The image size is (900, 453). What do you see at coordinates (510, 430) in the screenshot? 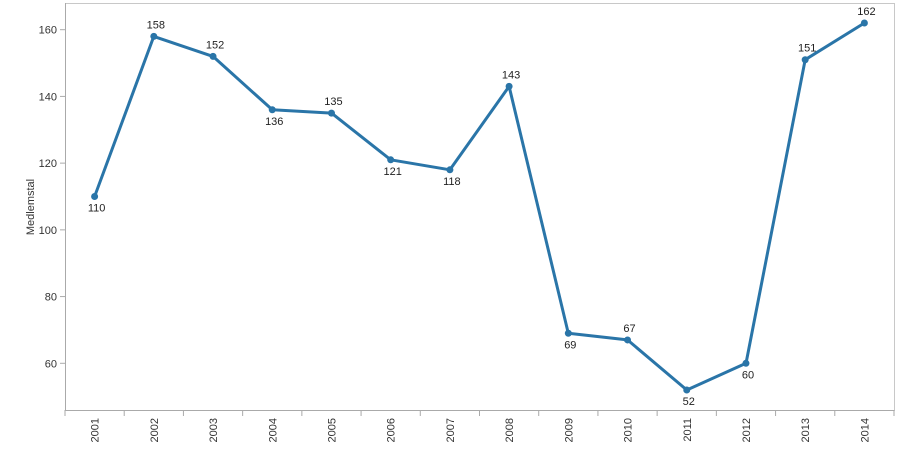
I see `x-tick-label: 2008` at bounding box center [510, 430].